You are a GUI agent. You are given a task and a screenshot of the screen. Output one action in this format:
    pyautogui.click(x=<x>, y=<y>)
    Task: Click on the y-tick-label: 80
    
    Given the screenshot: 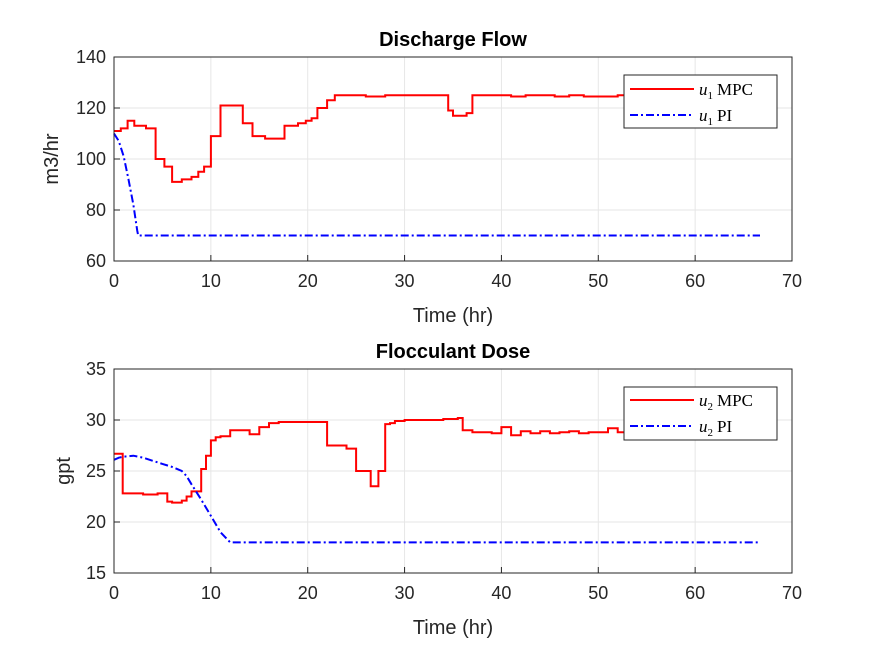 What is the action you would take?
    pyautogui.click(x=96, y=210)
    